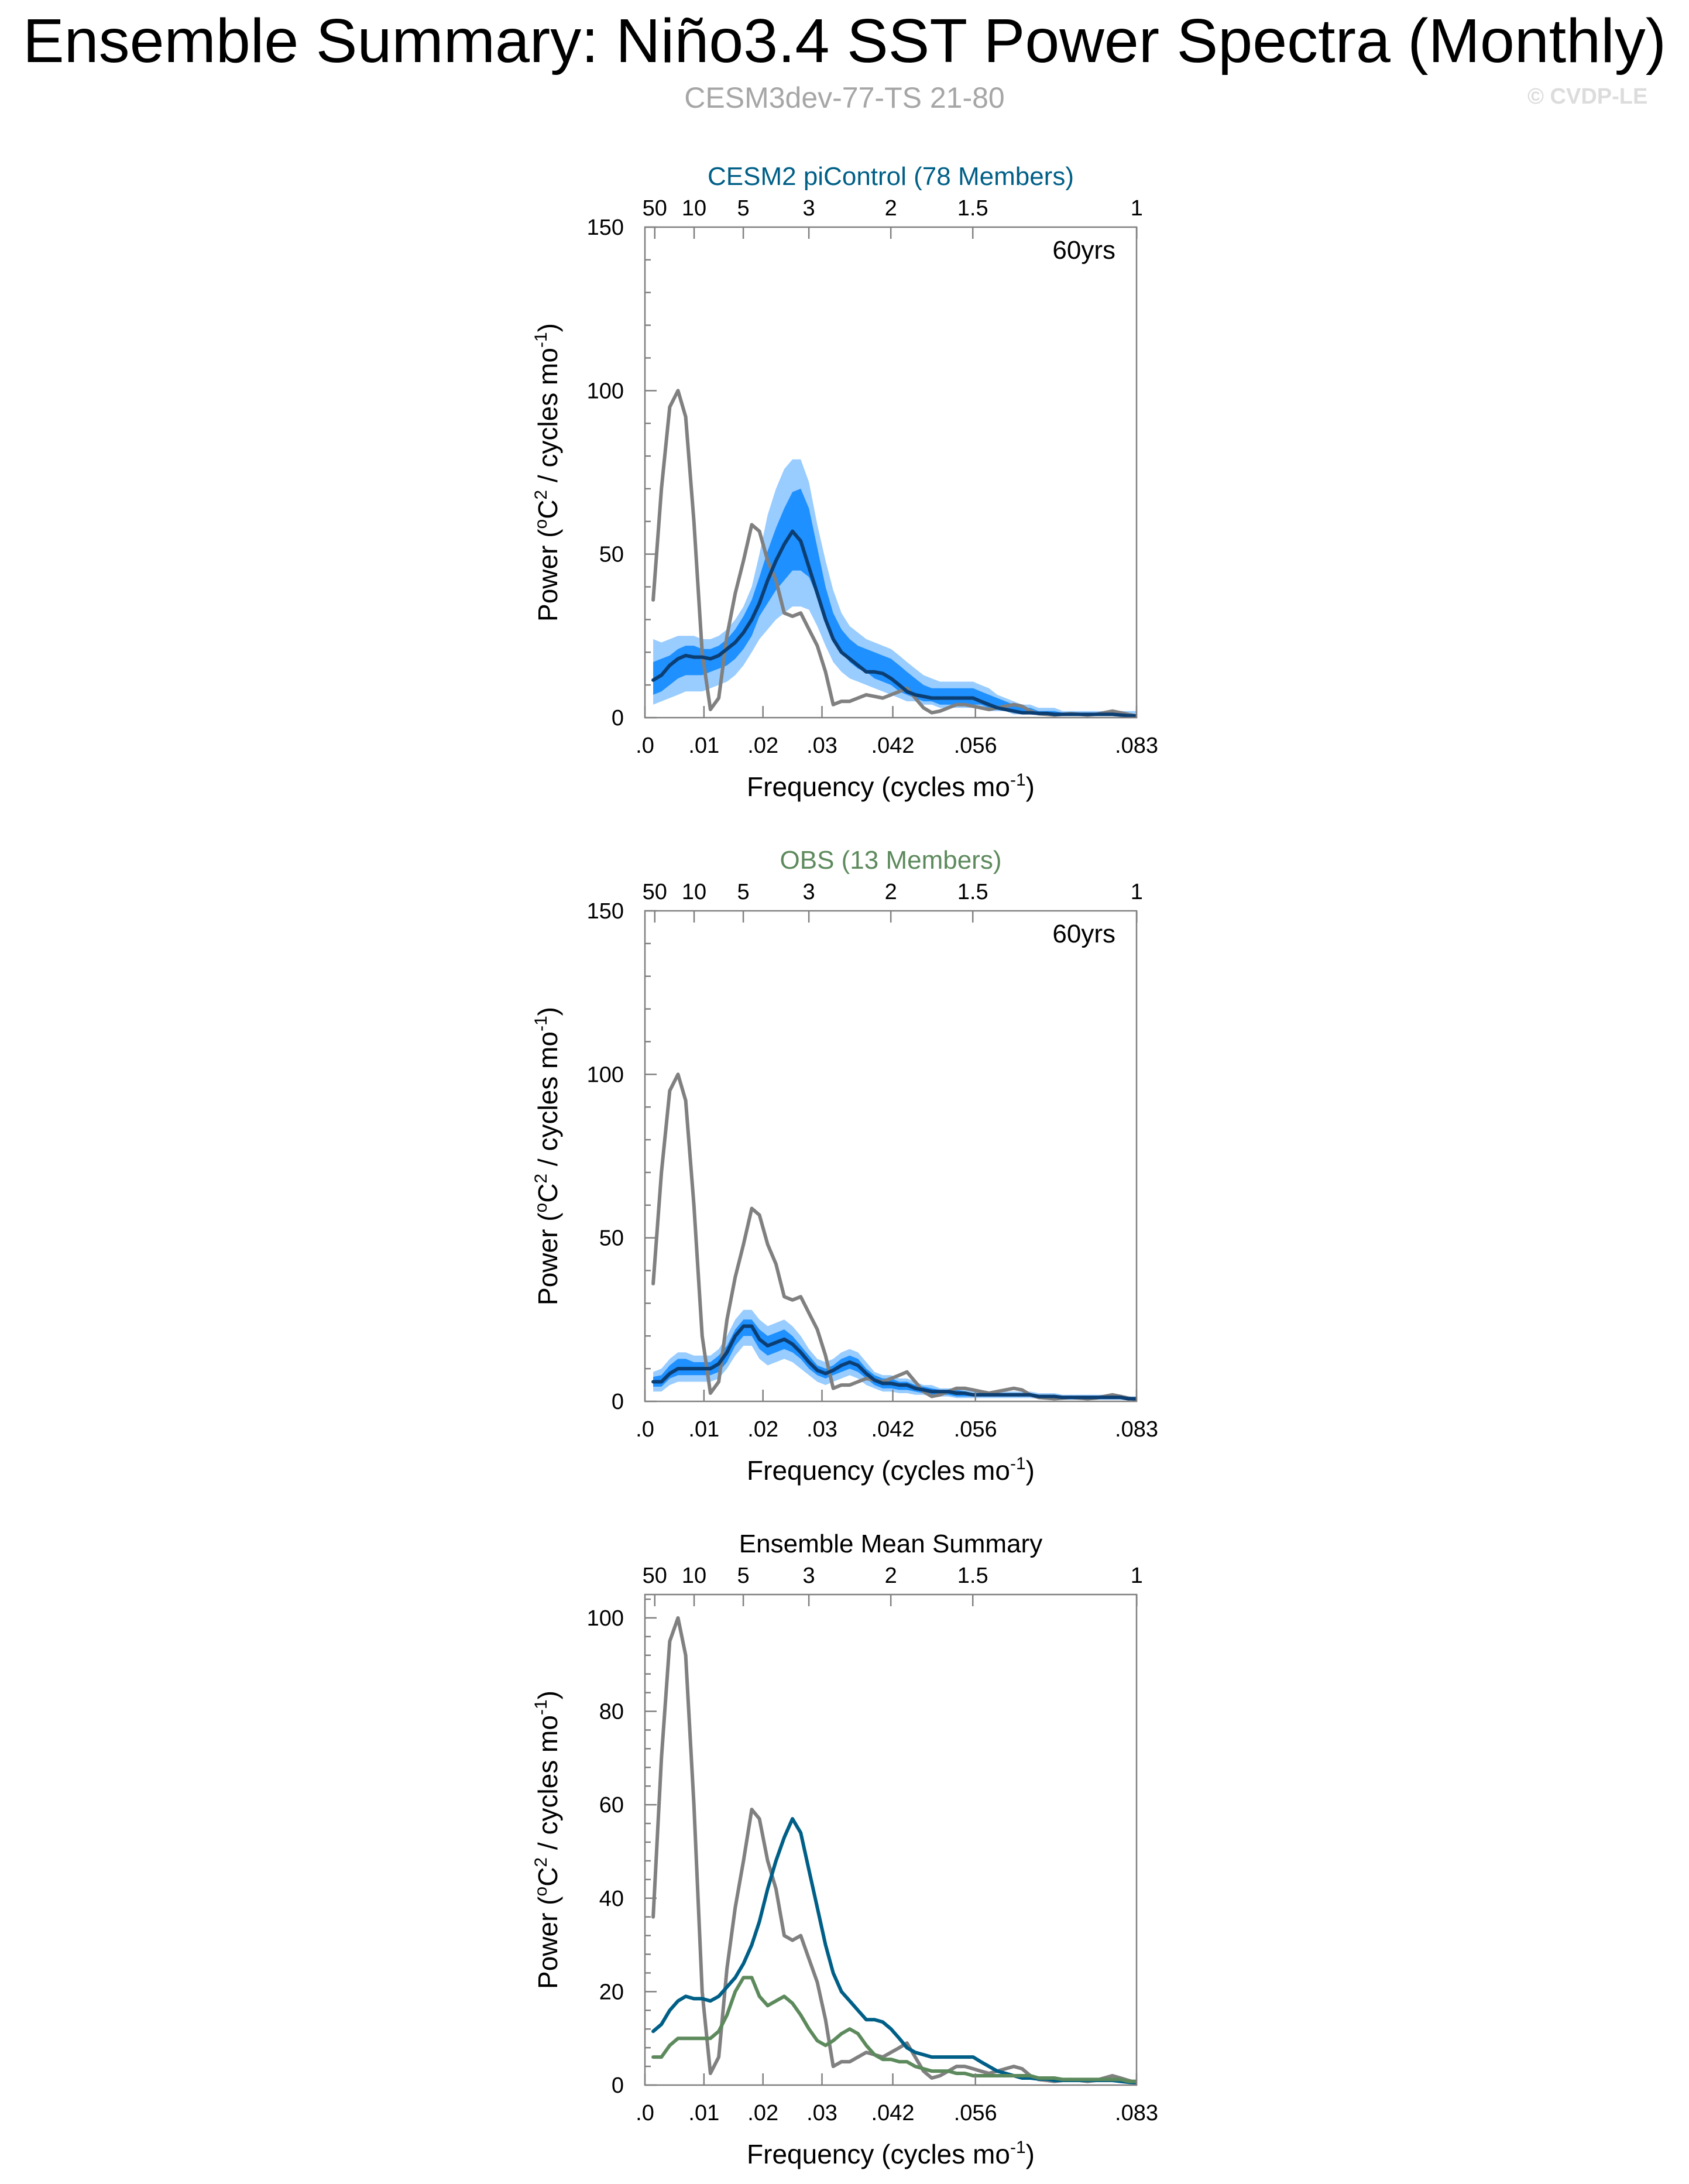  Describe the element at coordinates (611, 1712) in the screenshot. I see `y-tick-label: 80` at that location.